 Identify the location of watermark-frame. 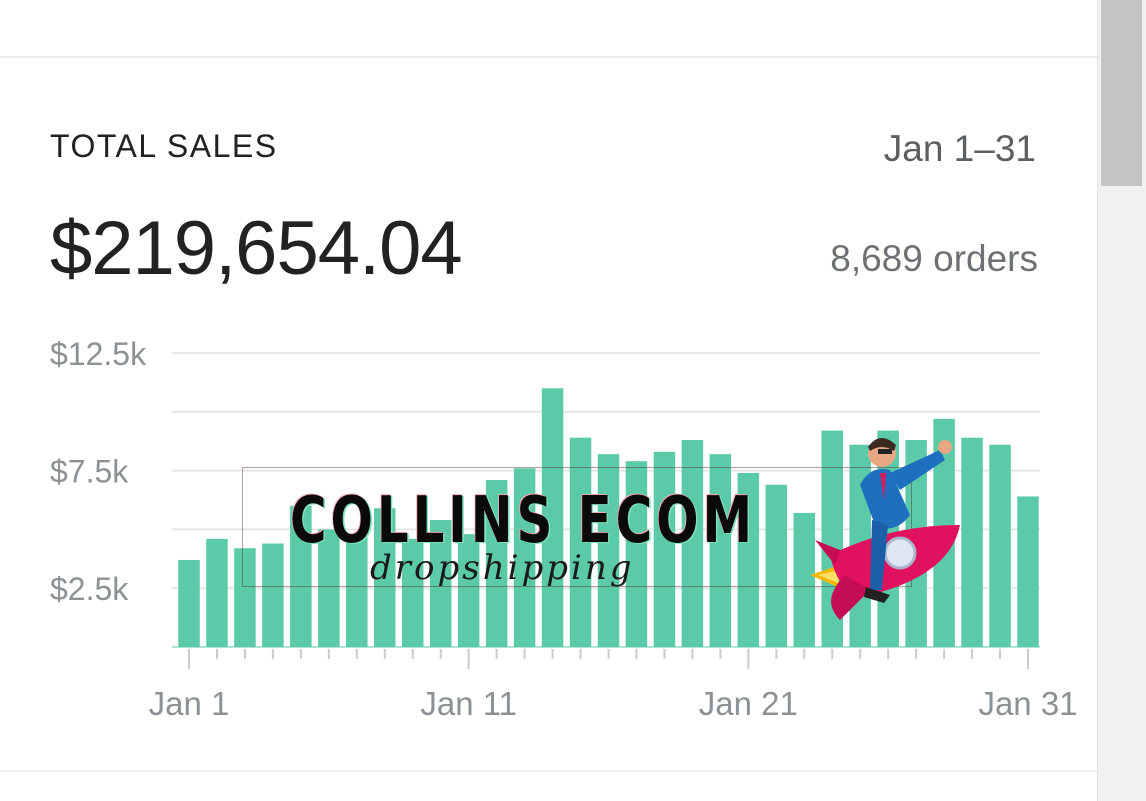
(577, 527).